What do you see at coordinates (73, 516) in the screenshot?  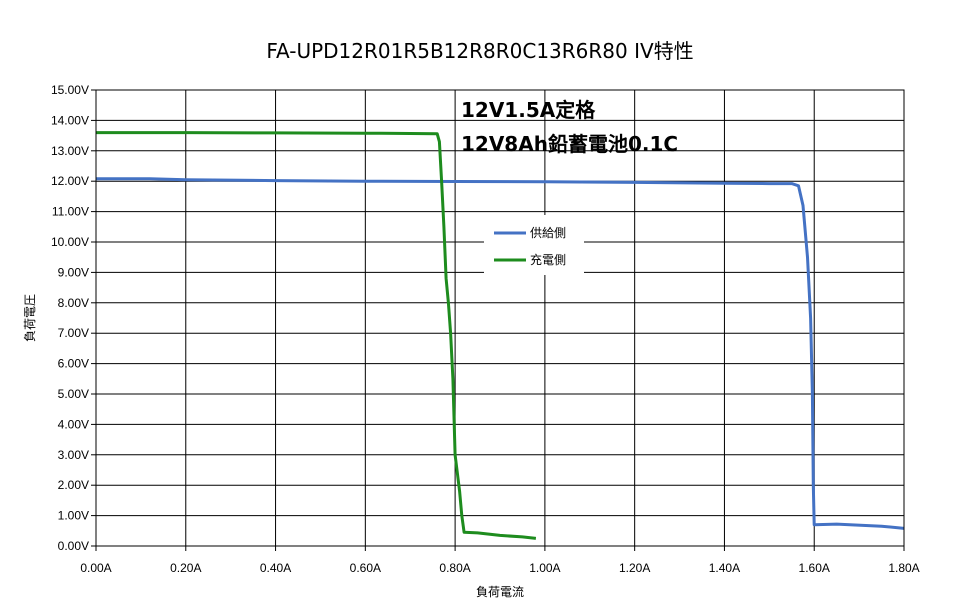 I see `y-tick-label: 1.00V` at bounding box center [73, 516].